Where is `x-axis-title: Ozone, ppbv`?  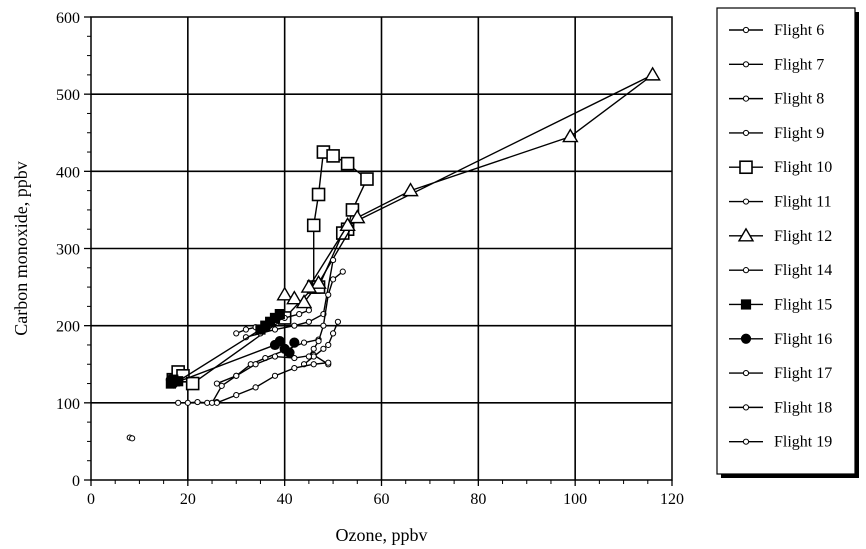
x-axis-title: Ozone, ppbv is located at coordinates (382, 535).